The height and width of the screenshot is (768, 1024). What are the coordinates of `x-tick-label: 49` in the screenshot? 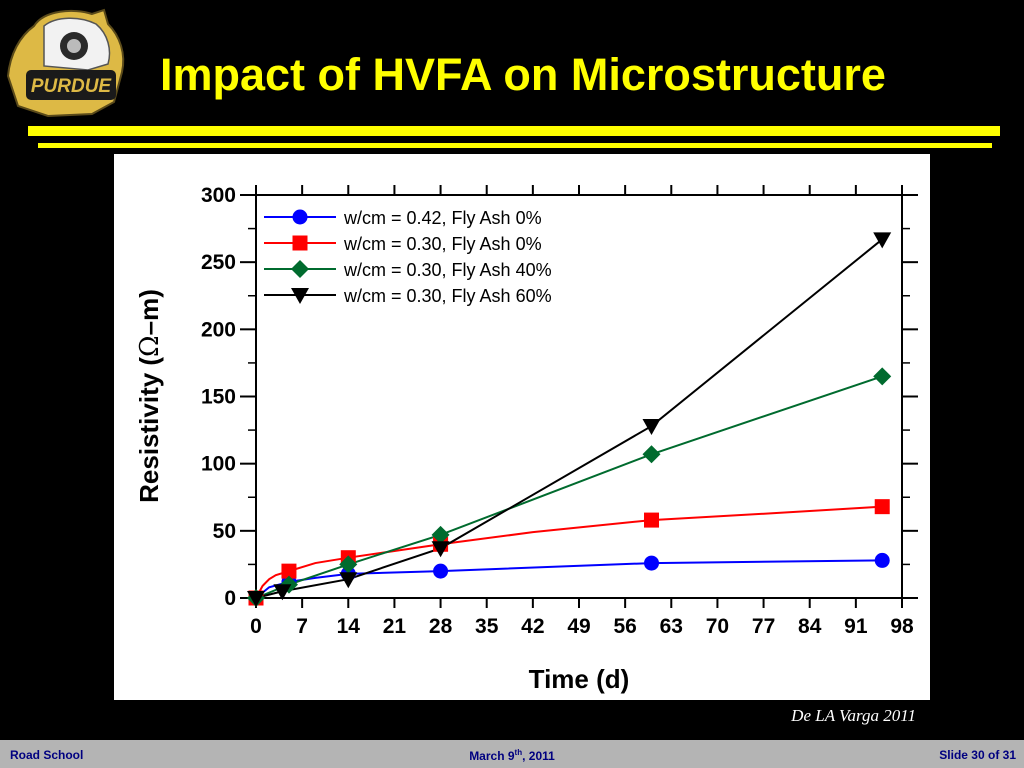 It's located at (578, 626).